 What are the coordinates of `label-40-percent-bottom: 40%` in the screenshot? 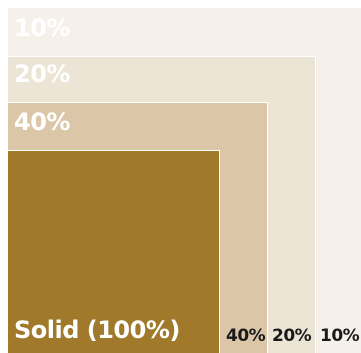 It's located at (246, 336).